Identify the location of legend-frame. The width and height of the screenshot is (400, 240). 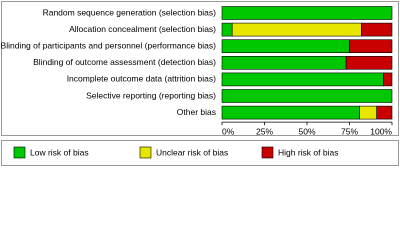
(200, 153).